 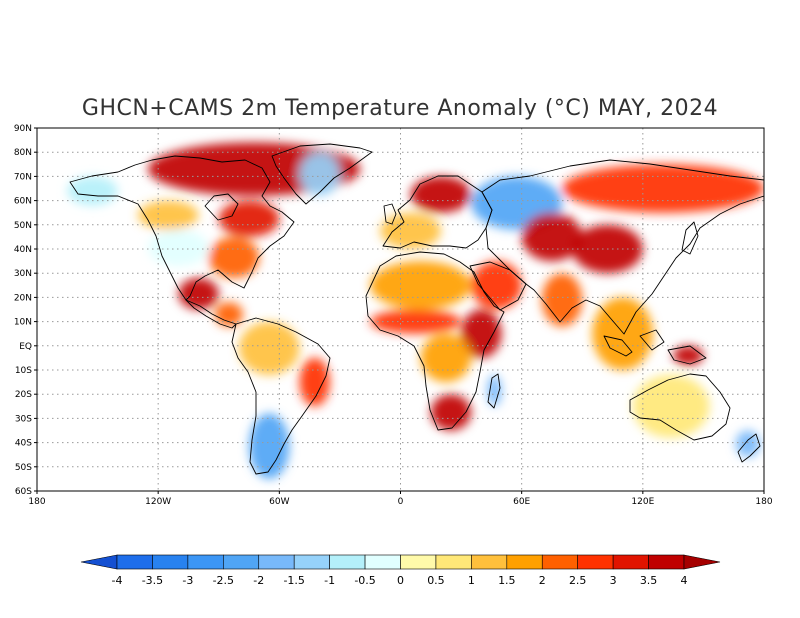 I want to click on lat-tick-label: 30N, so click(x=23, y=274).